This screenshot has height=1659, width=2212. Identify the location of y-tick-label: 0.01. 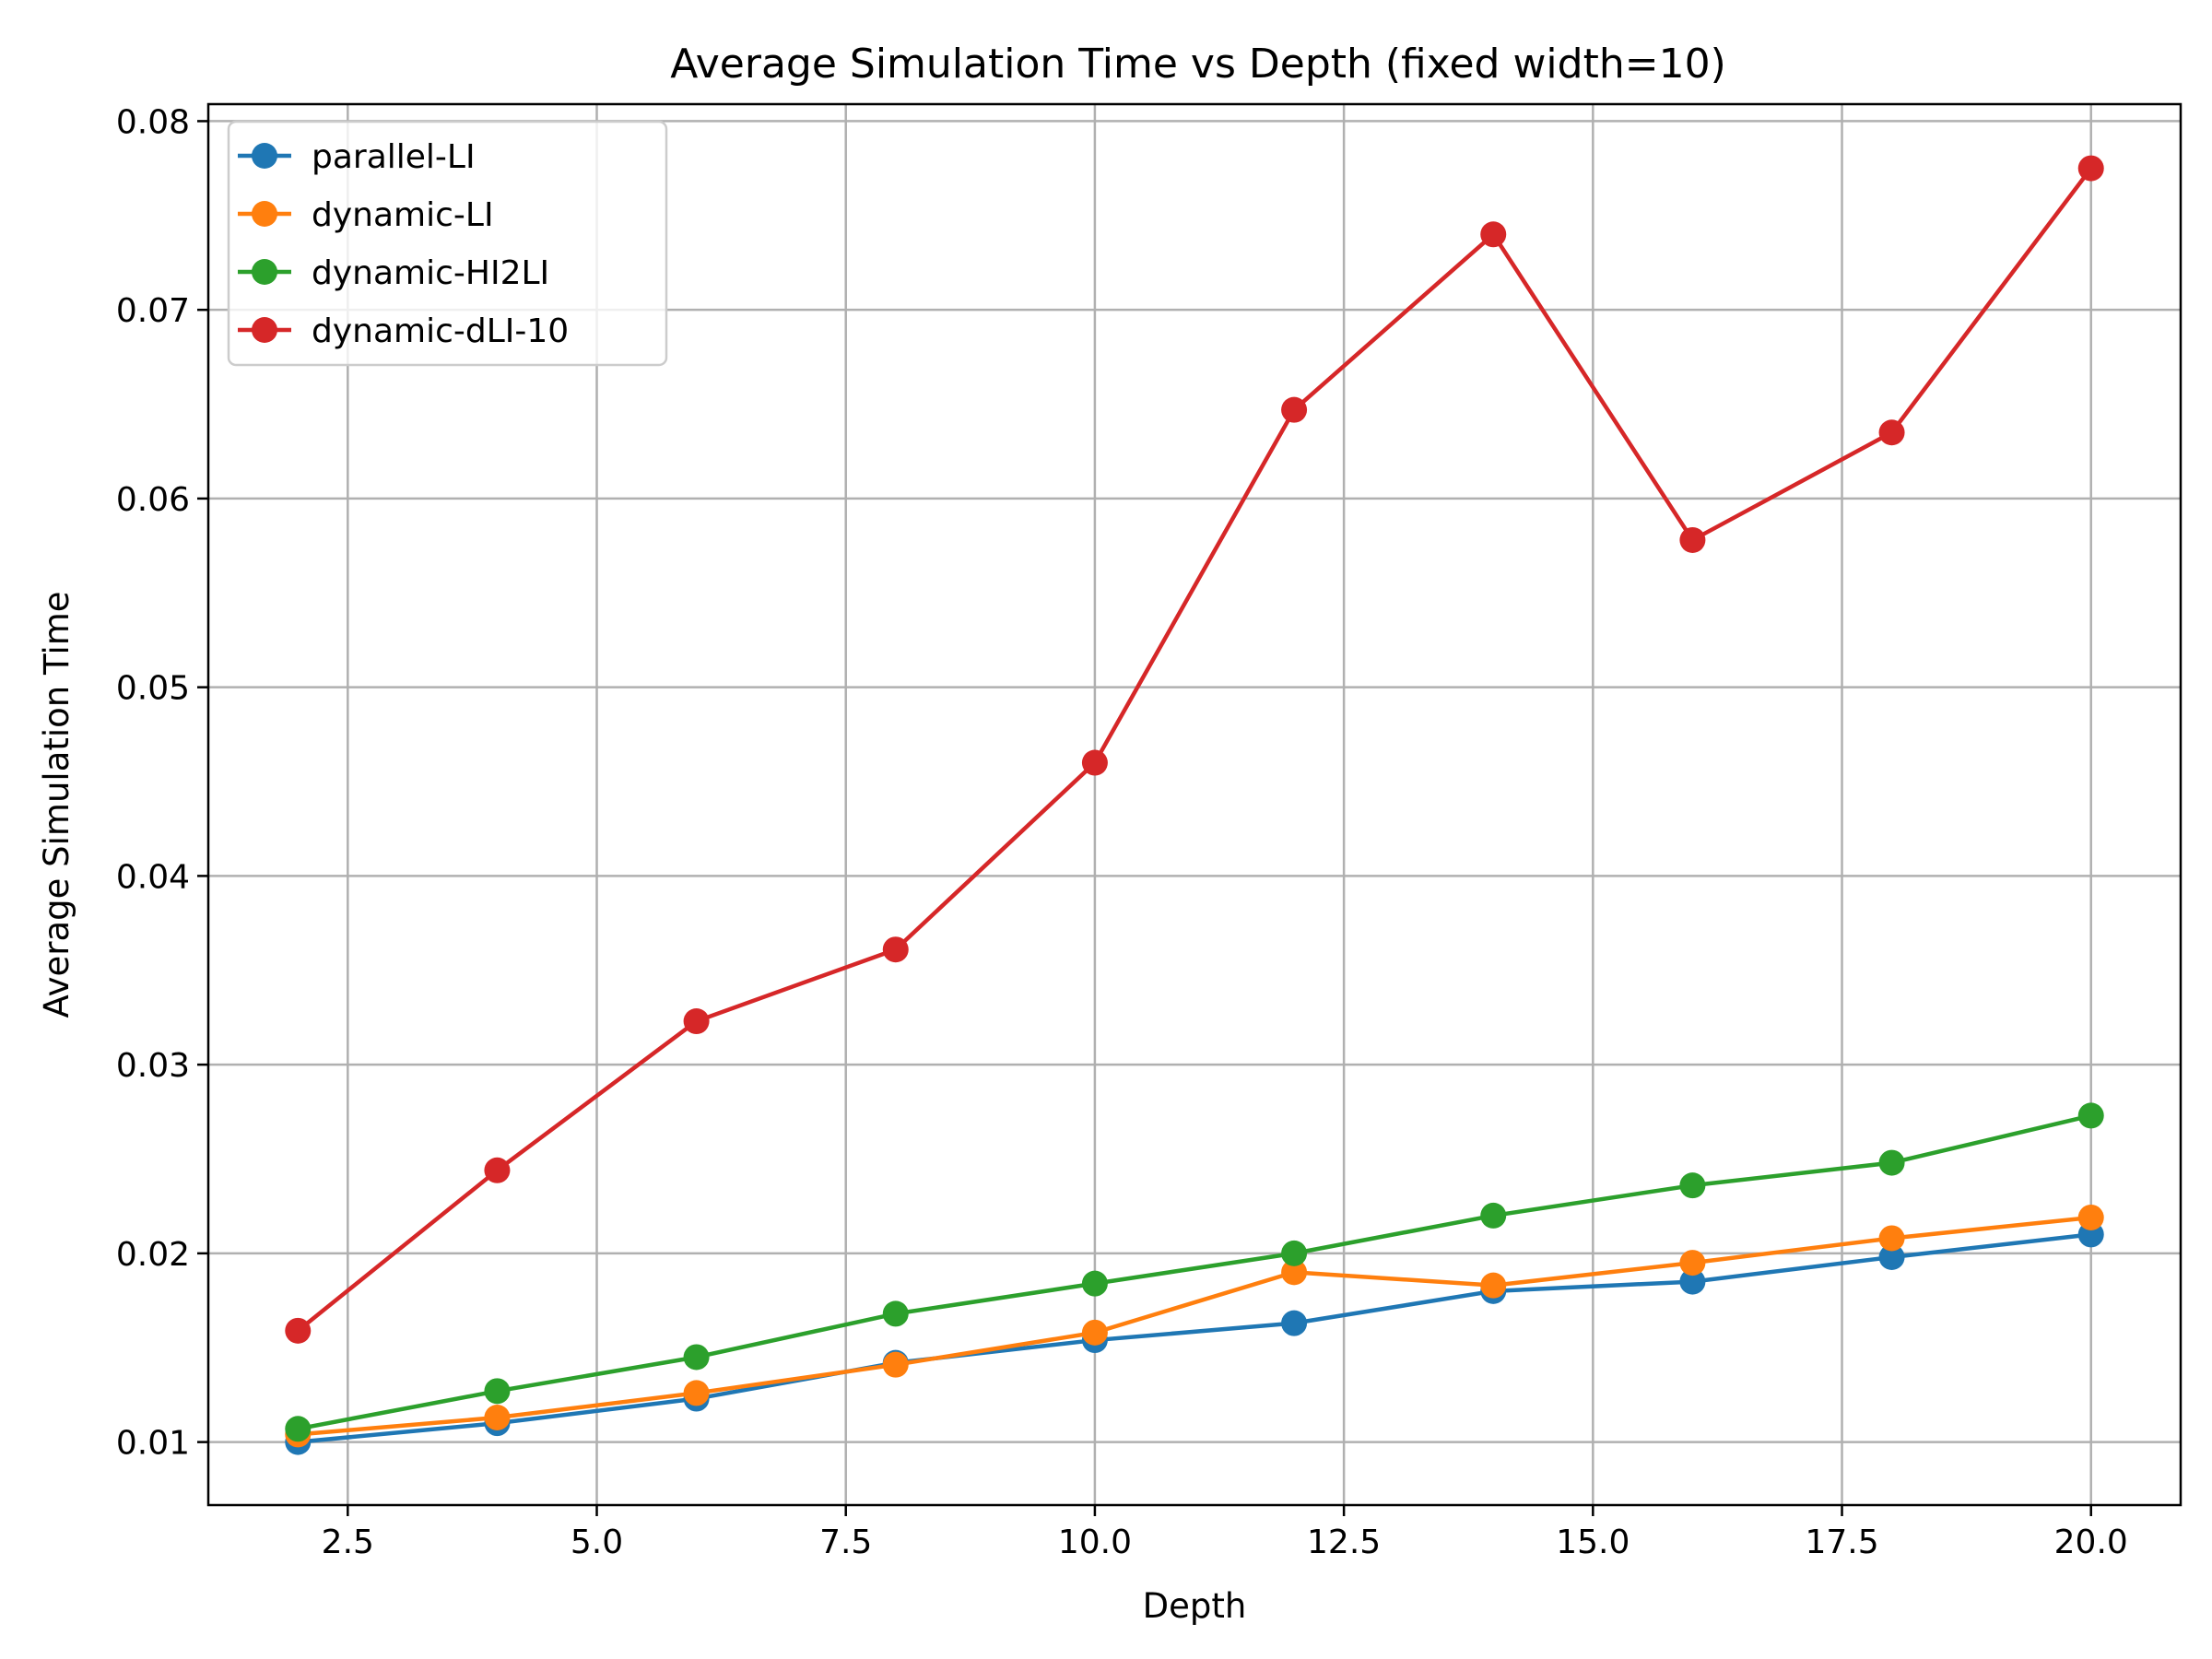
(153, 1444).